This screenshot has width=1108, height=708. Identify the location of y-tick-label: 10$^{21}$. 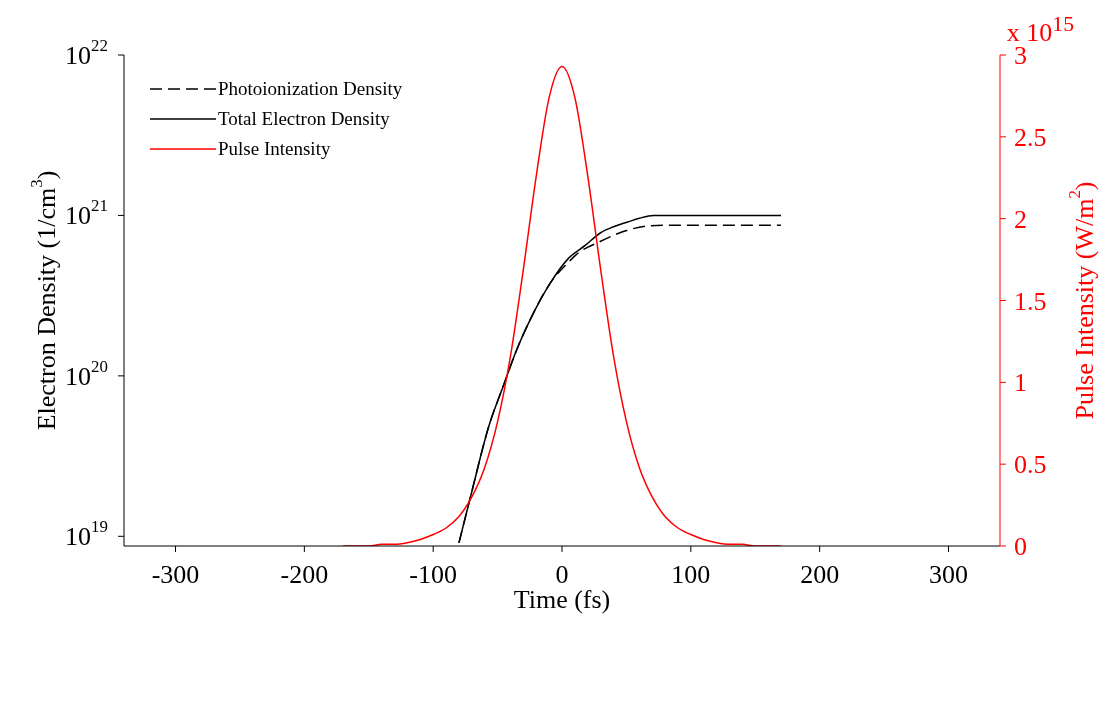
(86, 213).